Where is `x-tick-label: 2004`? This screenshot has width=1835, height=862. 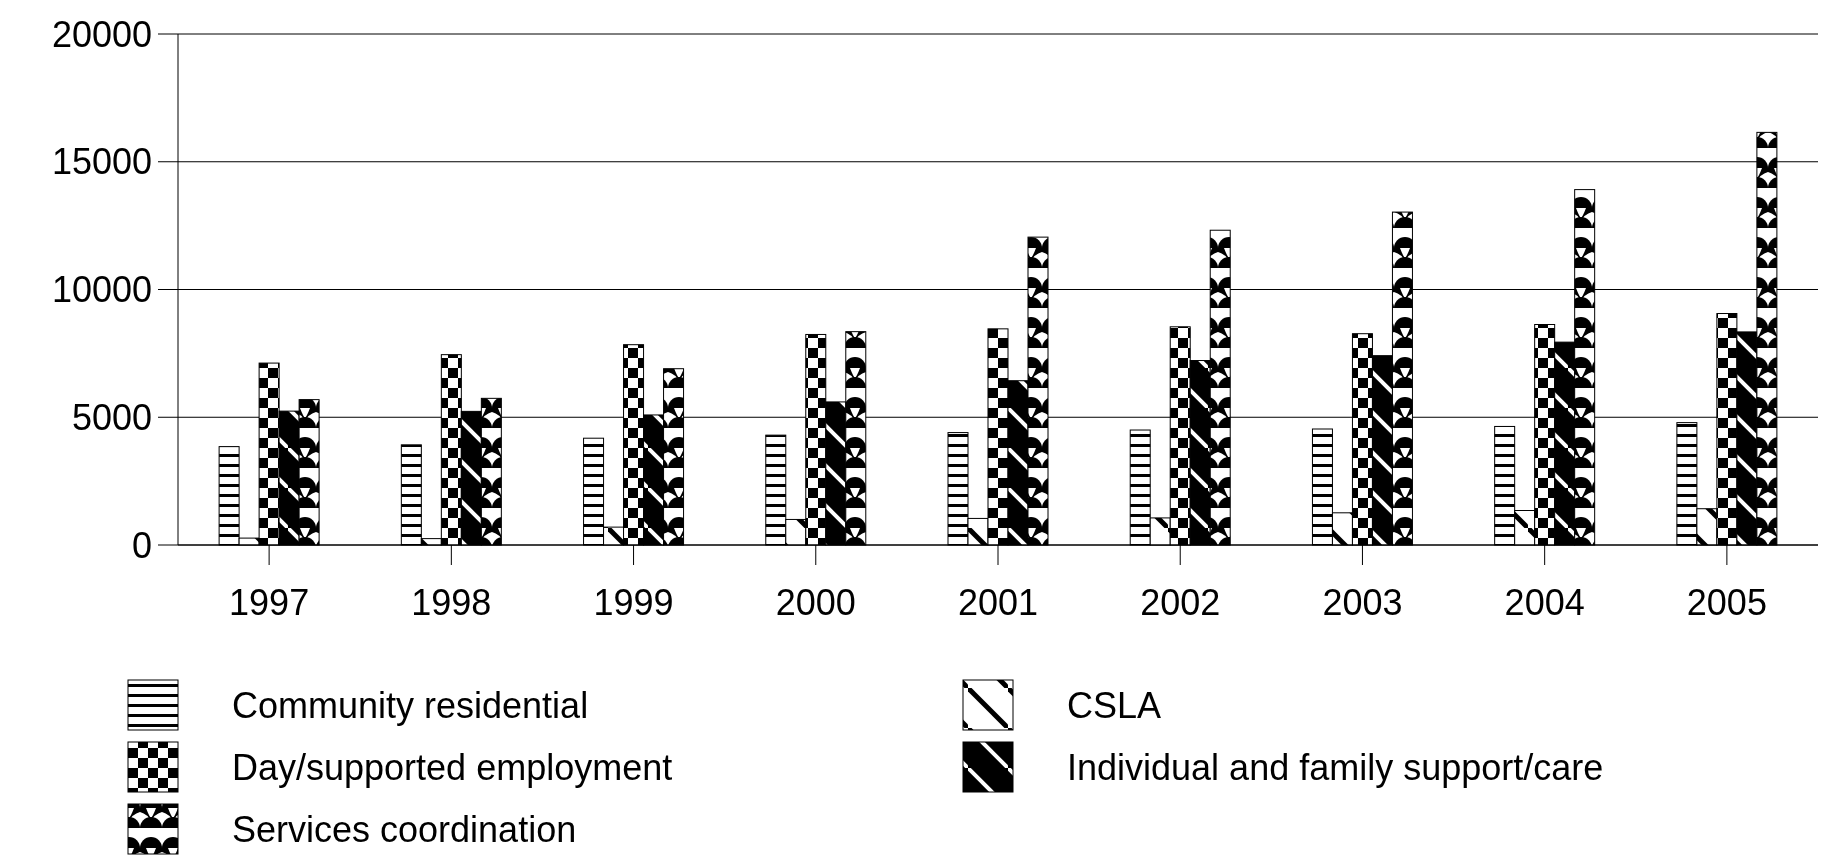
x-tick-label: 2004 is located at coordinates (1544, 602).